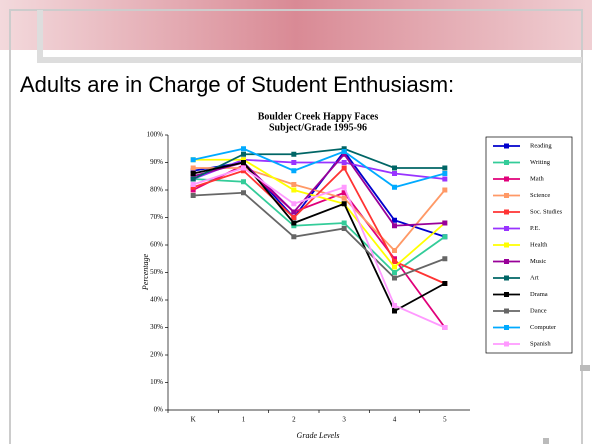 Image resolution: width=592 pixels, height=444 pixels. Describe the element at coordinates (538, 261) in the screenshot. I see `legend-label: Music` at that location.